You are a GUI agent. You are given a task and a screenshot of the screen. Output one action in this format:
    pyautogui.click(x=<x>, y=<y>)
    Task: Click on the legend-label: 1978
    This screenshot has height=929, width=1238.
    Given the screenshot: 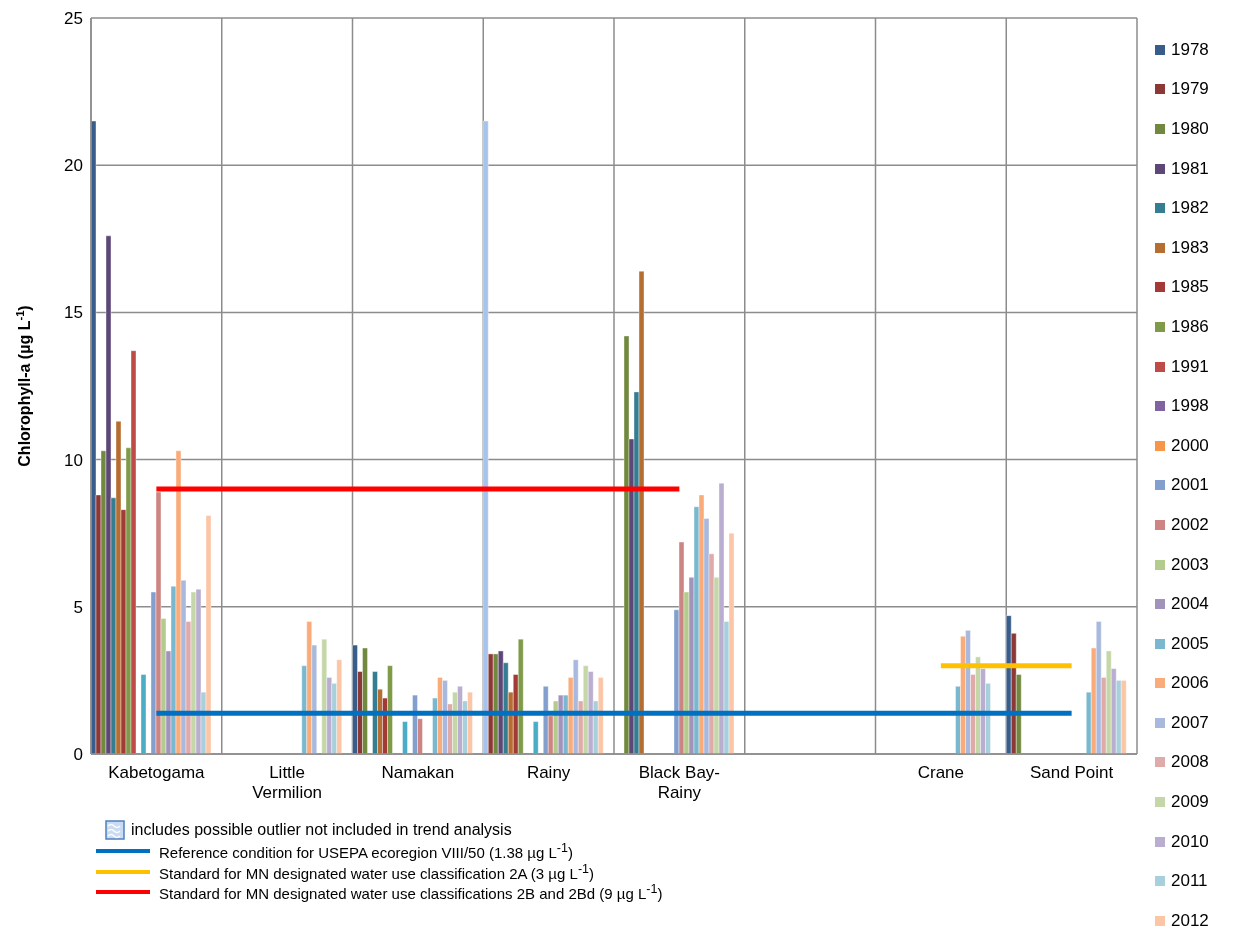 What is the action you would take?
    pyautogui.click(x=1190, y=49)
    